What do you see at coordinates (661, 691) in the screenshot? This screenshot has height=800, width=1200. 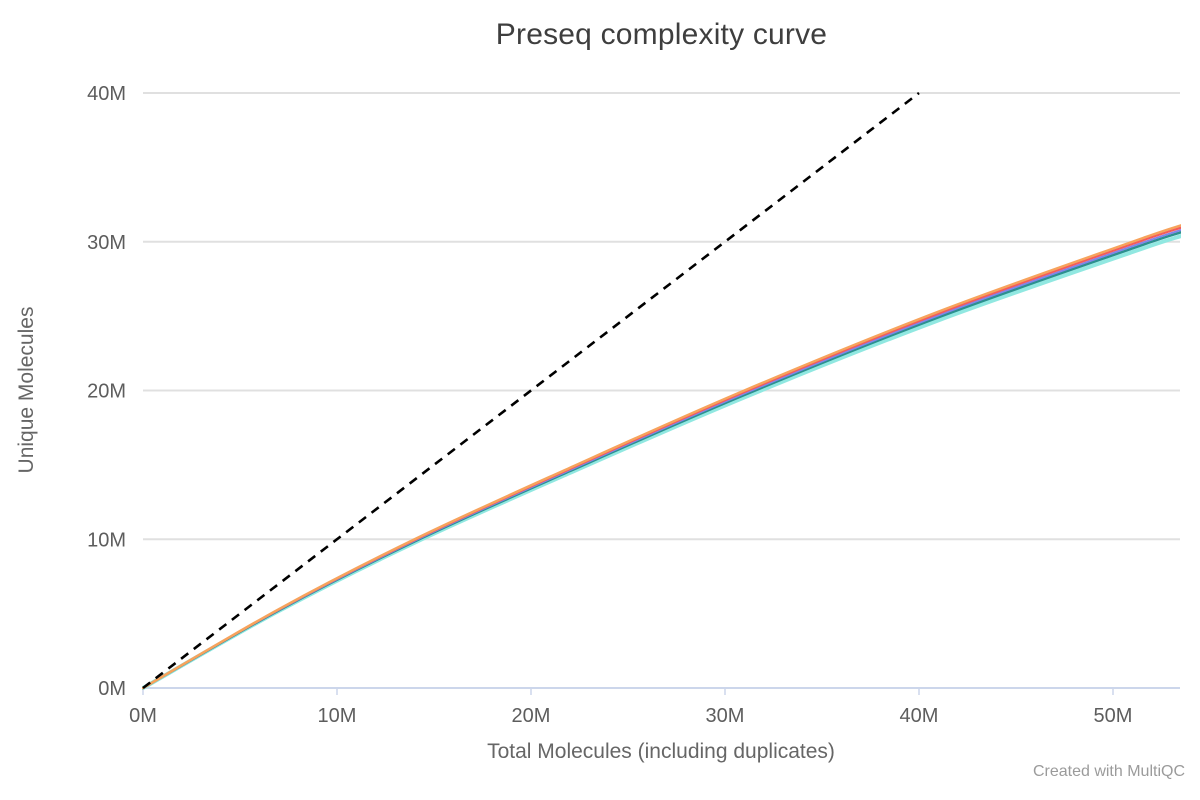 I see `x-axis-line` at bounding box center [661, 691].